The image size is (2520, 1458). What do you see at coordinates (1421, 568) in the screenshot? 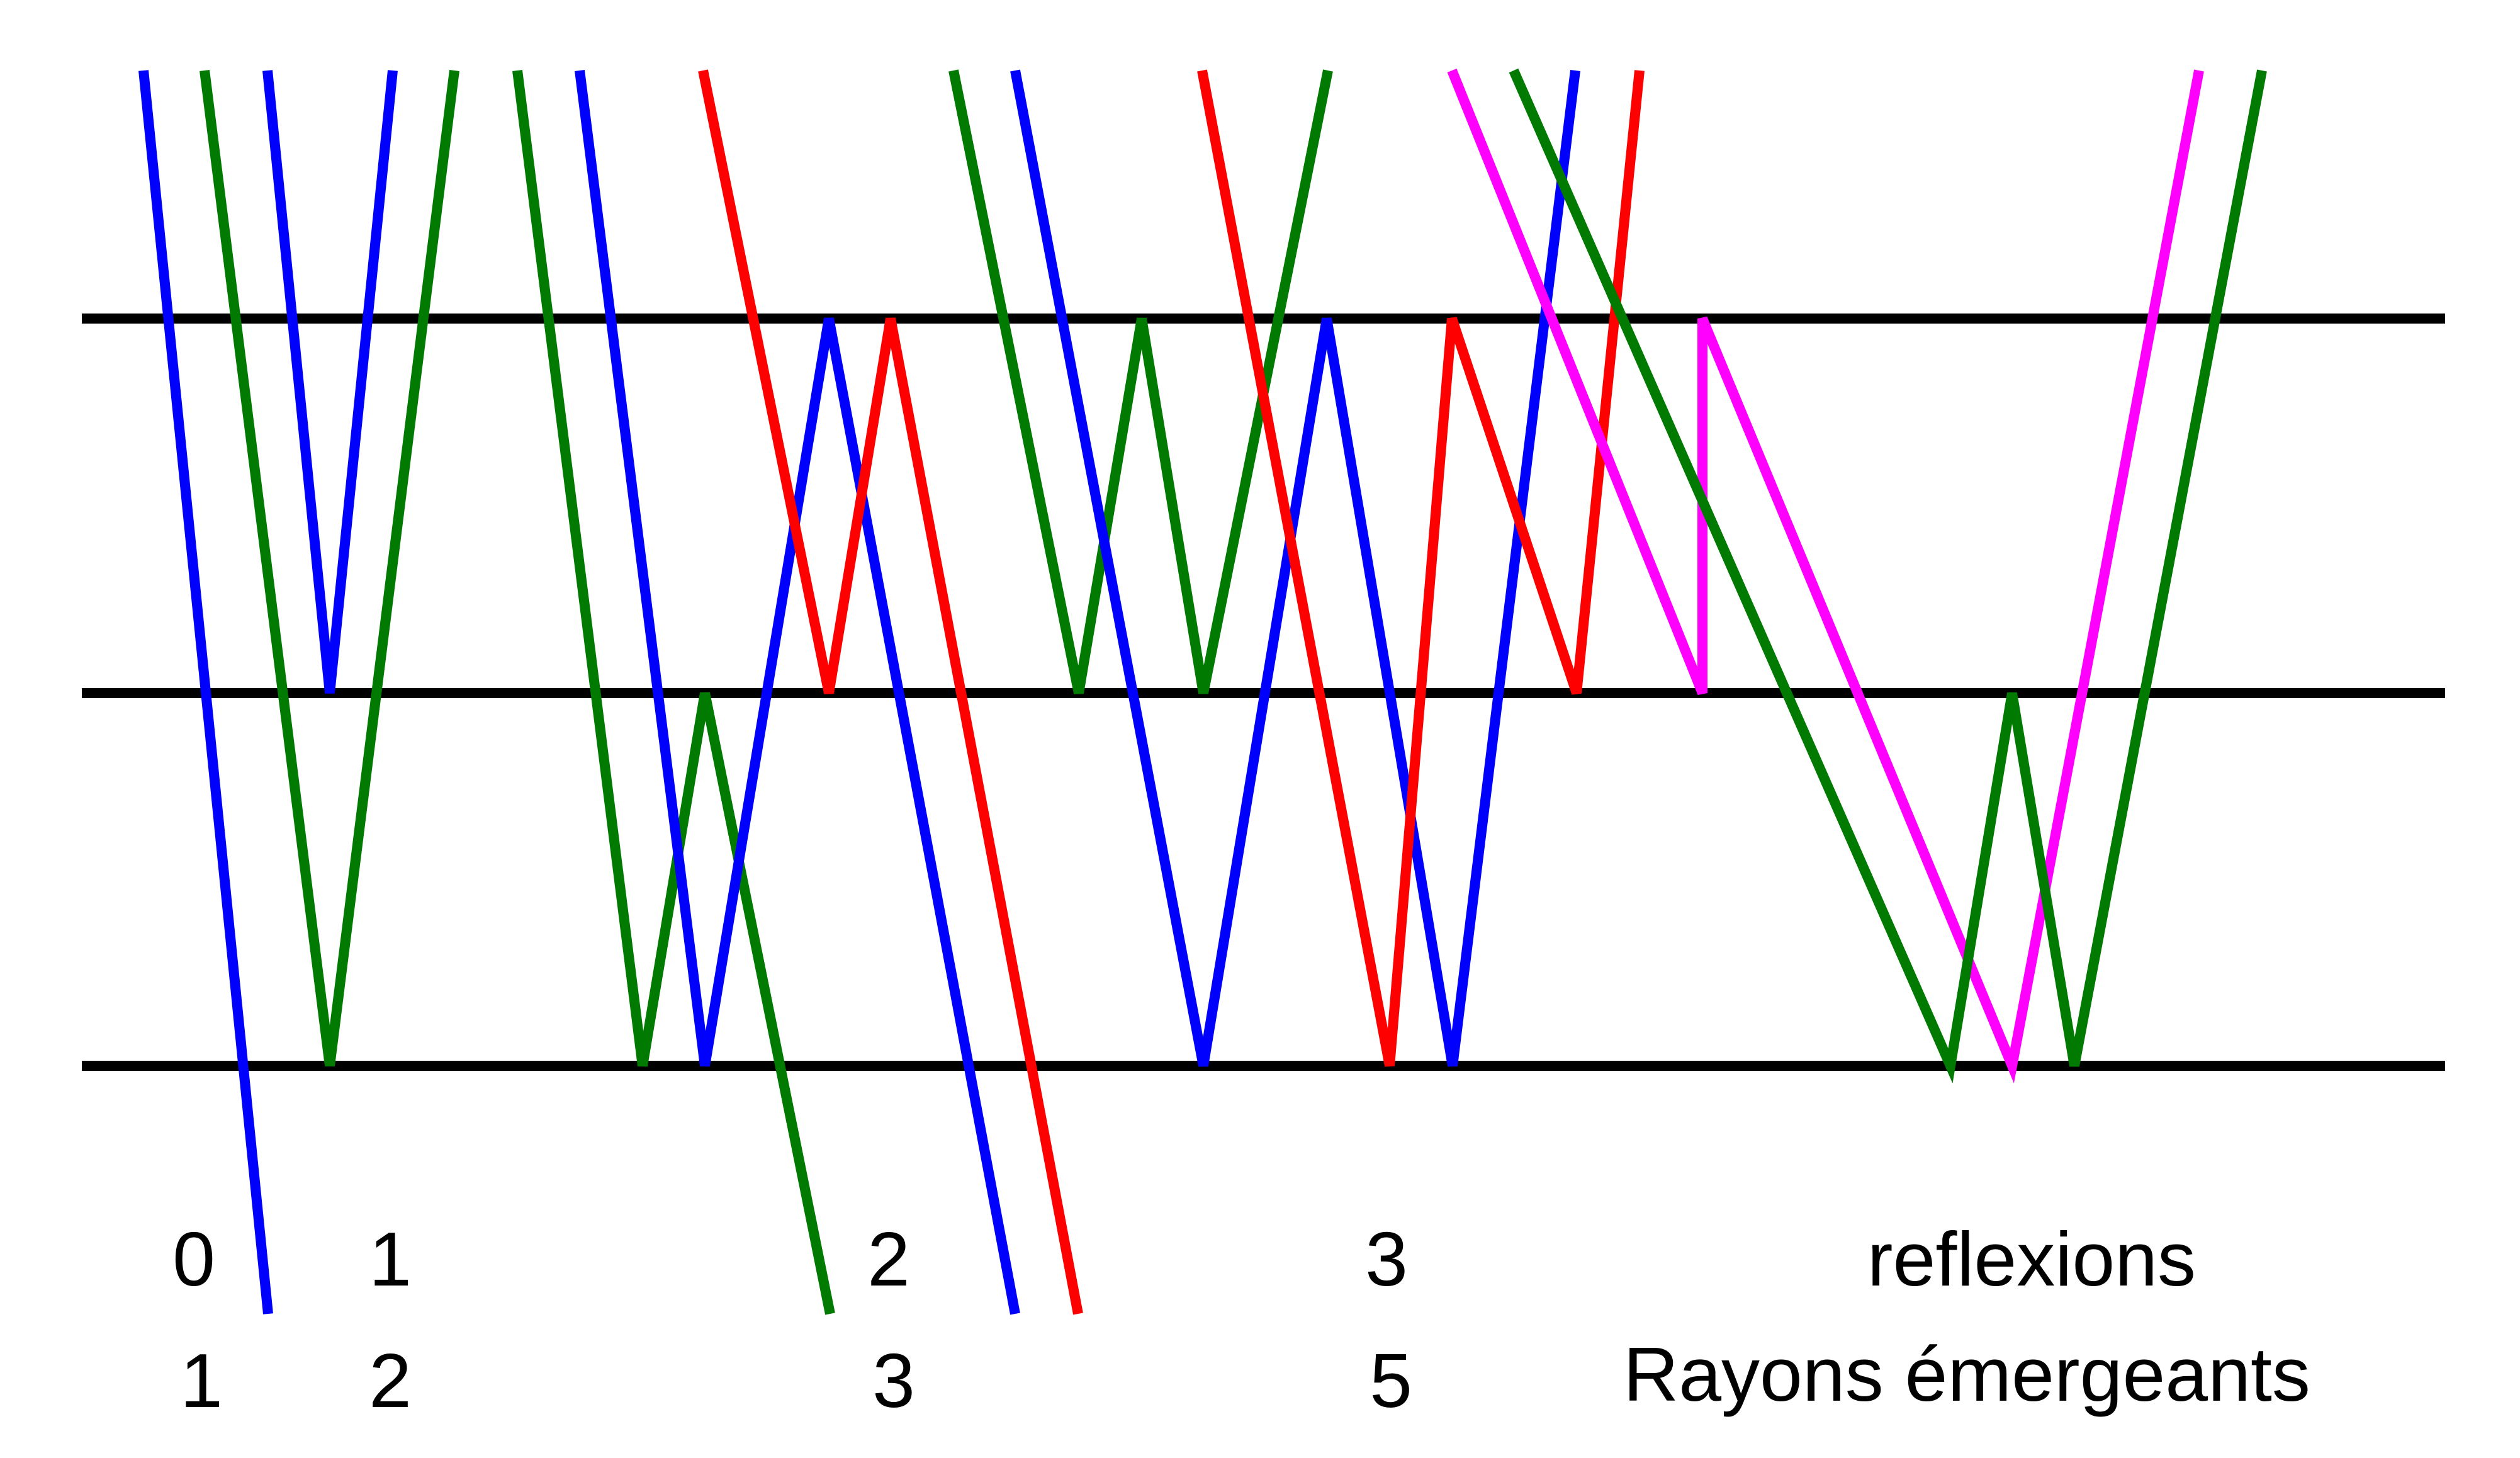
I see `ray-3-reflections-red-a` at bounding box center [1421, 568].